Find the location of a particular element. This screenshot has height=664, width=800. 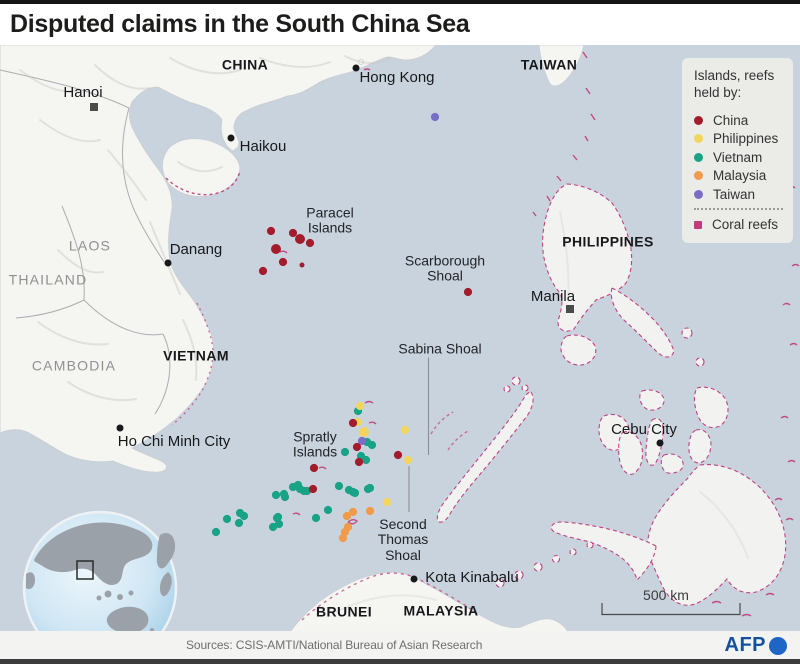

coral-reef-swatch is located at coordinates (698, 224).